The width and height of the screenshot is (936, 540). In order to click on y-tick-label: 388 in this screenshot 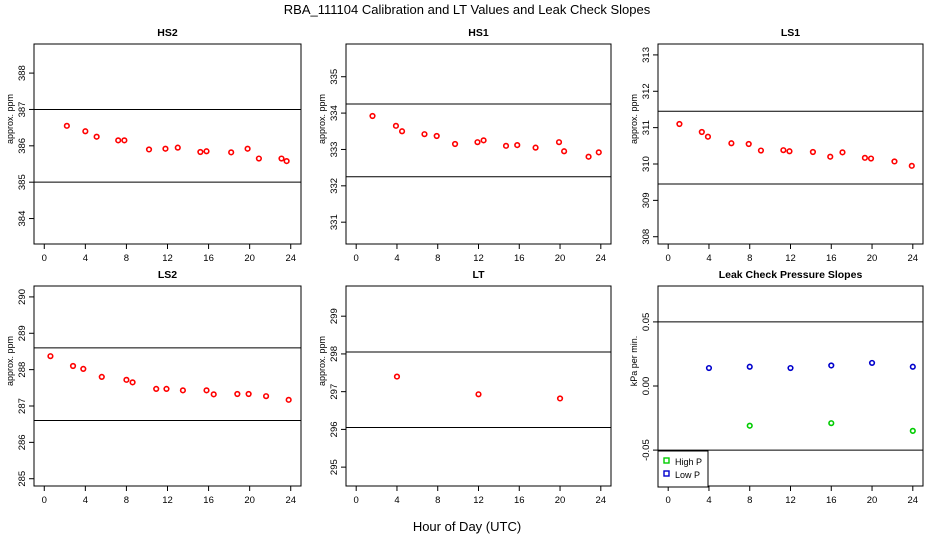, I will do `click(22, 73)`.